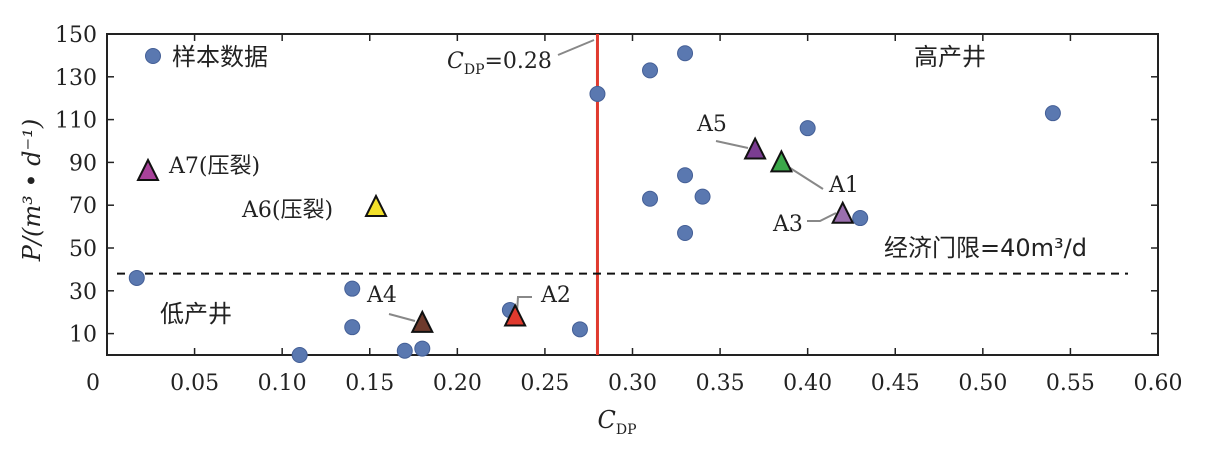 The height and width of the screenshot is (454, 1209). What do you see at coordinates (402, 317) in the screenshot?
I see `a4-leader` at bounding box center [402, 317].